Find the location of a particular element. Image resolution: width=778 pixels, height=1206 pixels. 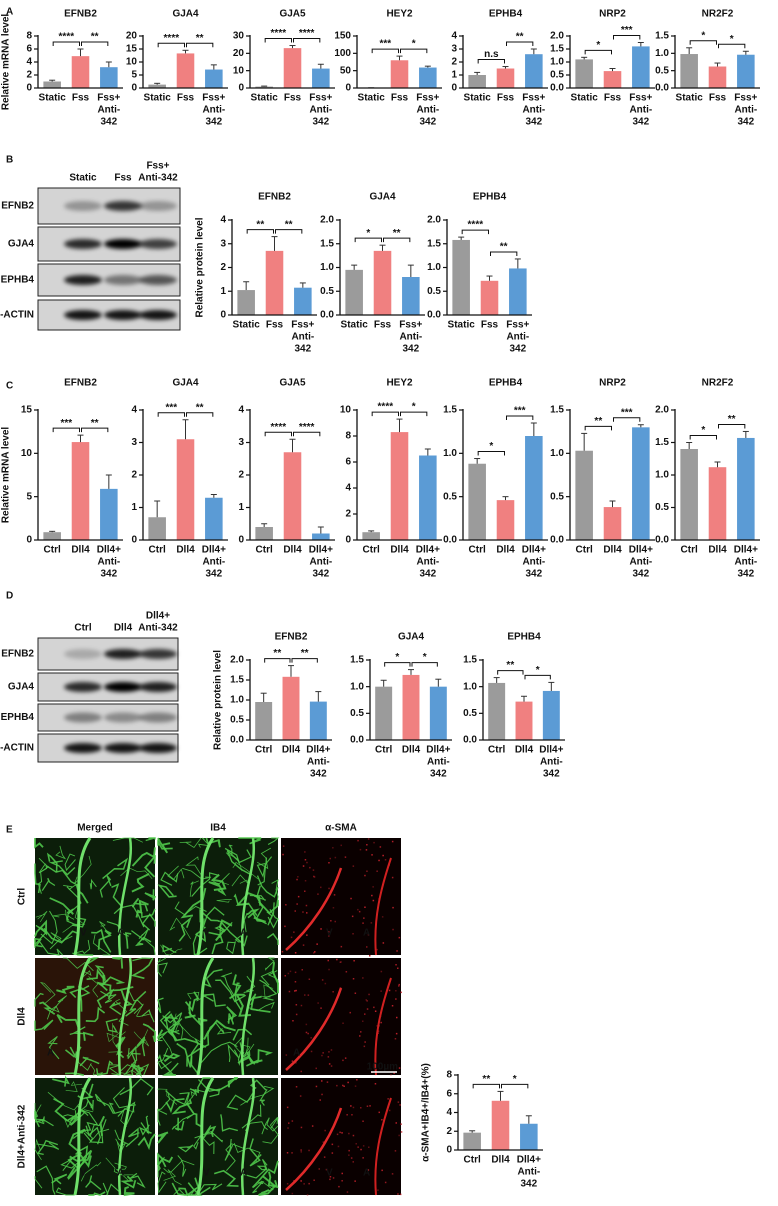

y-tick-label: 4 is located at coordinates (454, 36).